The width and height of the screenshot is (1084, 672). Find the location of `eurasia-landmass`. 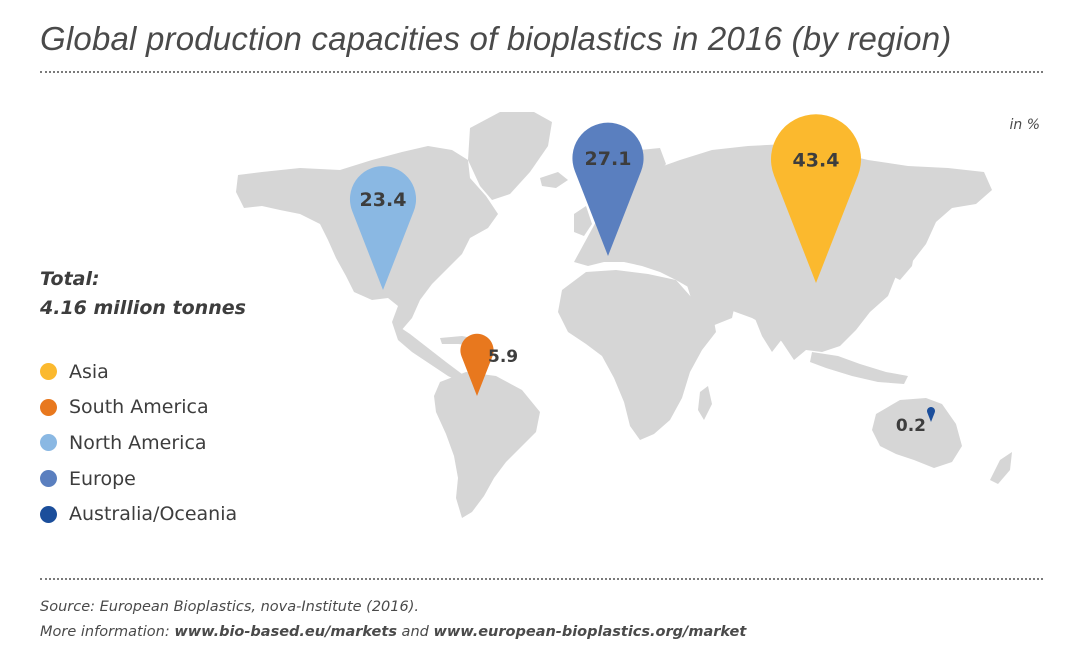

eurasia-landmass is located at coordinates (783, 252).